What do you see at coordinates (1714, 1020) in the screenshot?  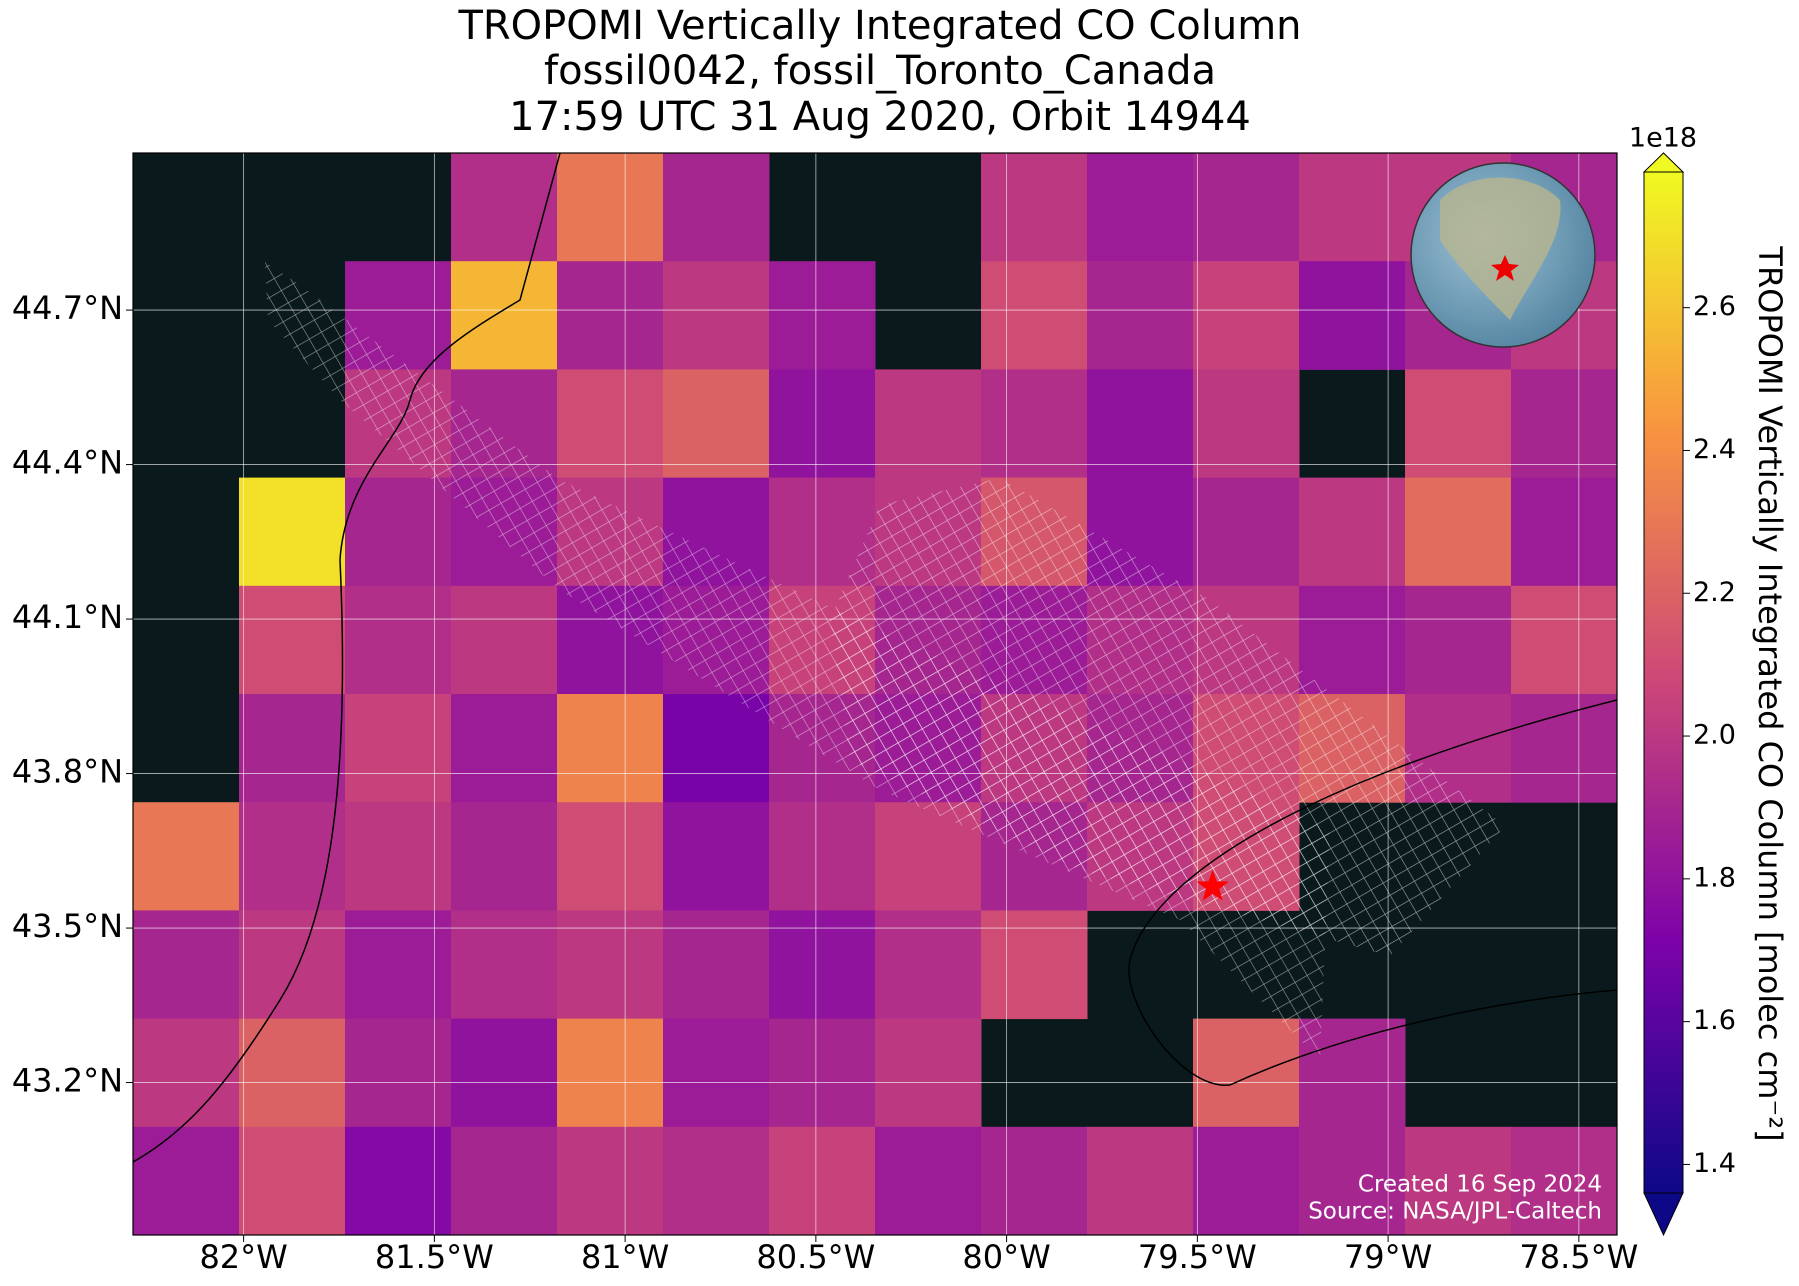 I see `colorbar-tick-label: 1.6` at bounding box center [1714, 1020].